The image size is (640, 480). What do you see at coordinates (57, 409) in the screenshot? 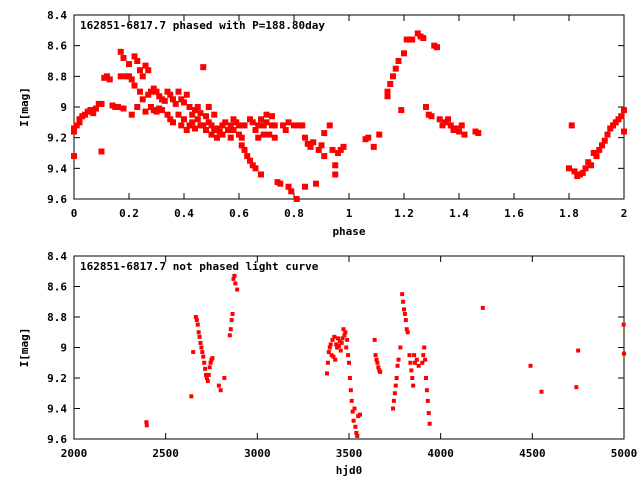
I see `y-tick-label: 9.4` at bounding box center [57, 409].